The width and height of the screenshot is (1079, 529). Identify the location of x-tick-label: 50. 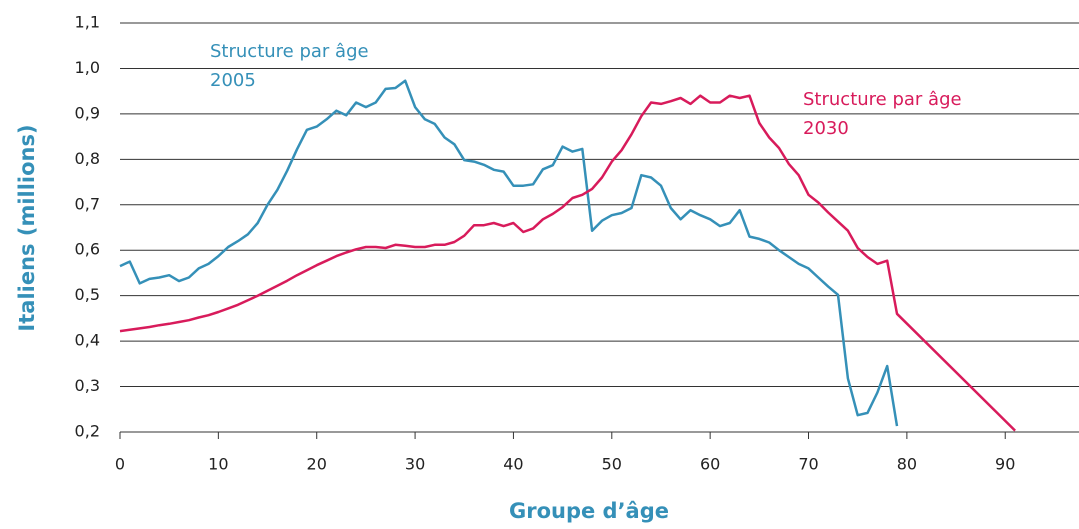
(612, 464).